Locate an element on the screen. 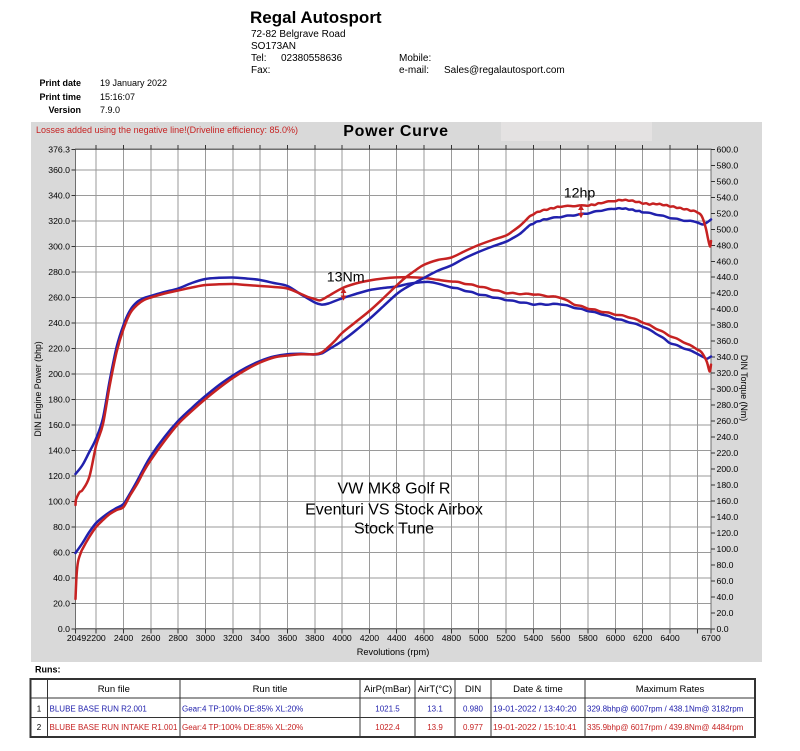  svg-text: 5000 is located at coordinates (478, 638).